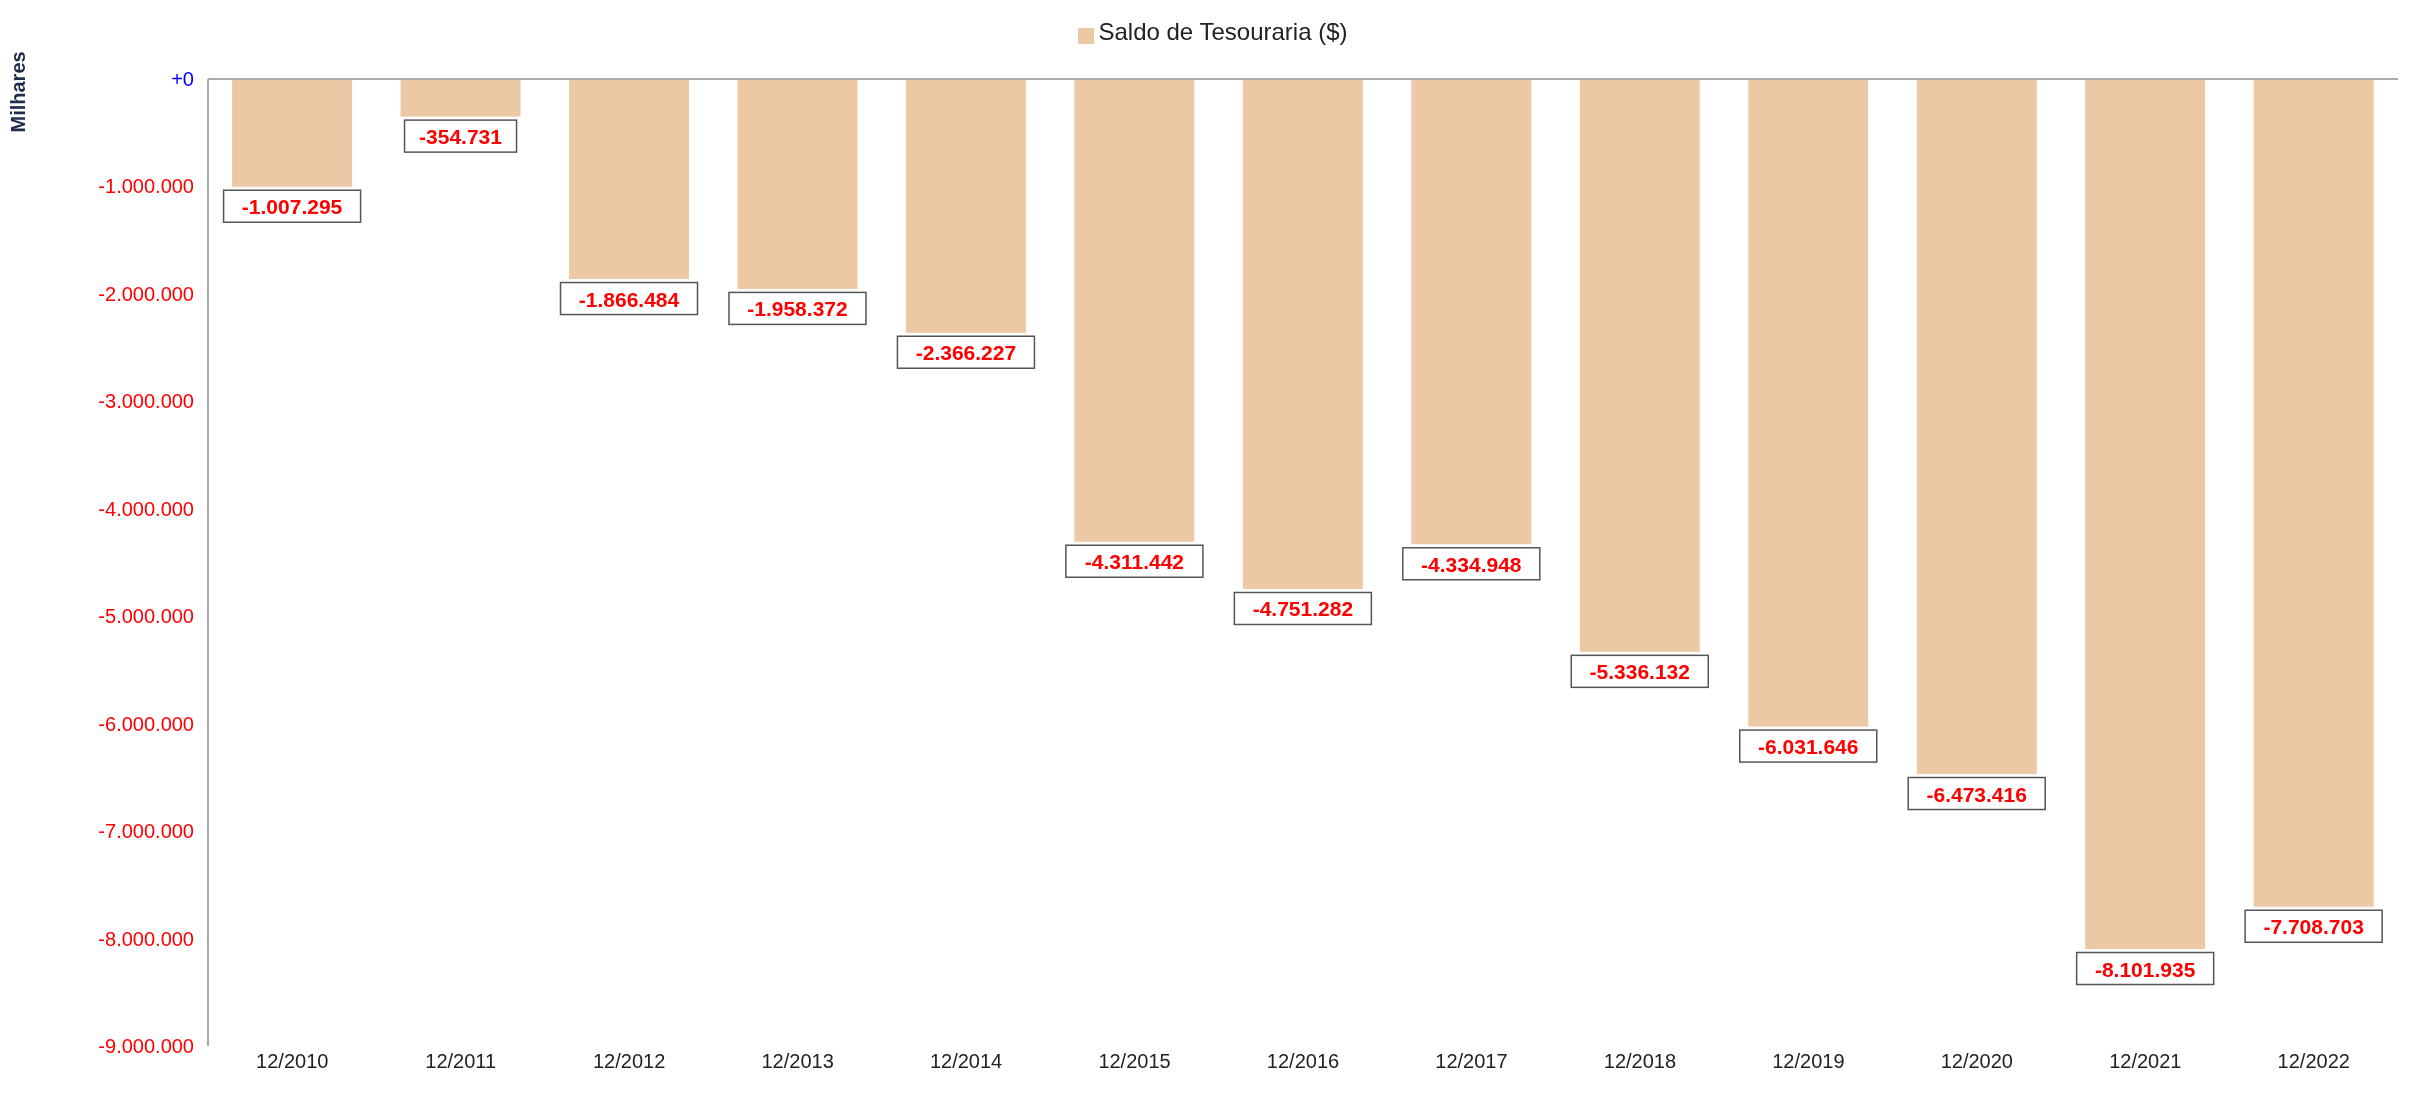 This screenshot has height=1104, width=2417. I want to click on y-tick-label: -7.000.000, so click(146, 831).